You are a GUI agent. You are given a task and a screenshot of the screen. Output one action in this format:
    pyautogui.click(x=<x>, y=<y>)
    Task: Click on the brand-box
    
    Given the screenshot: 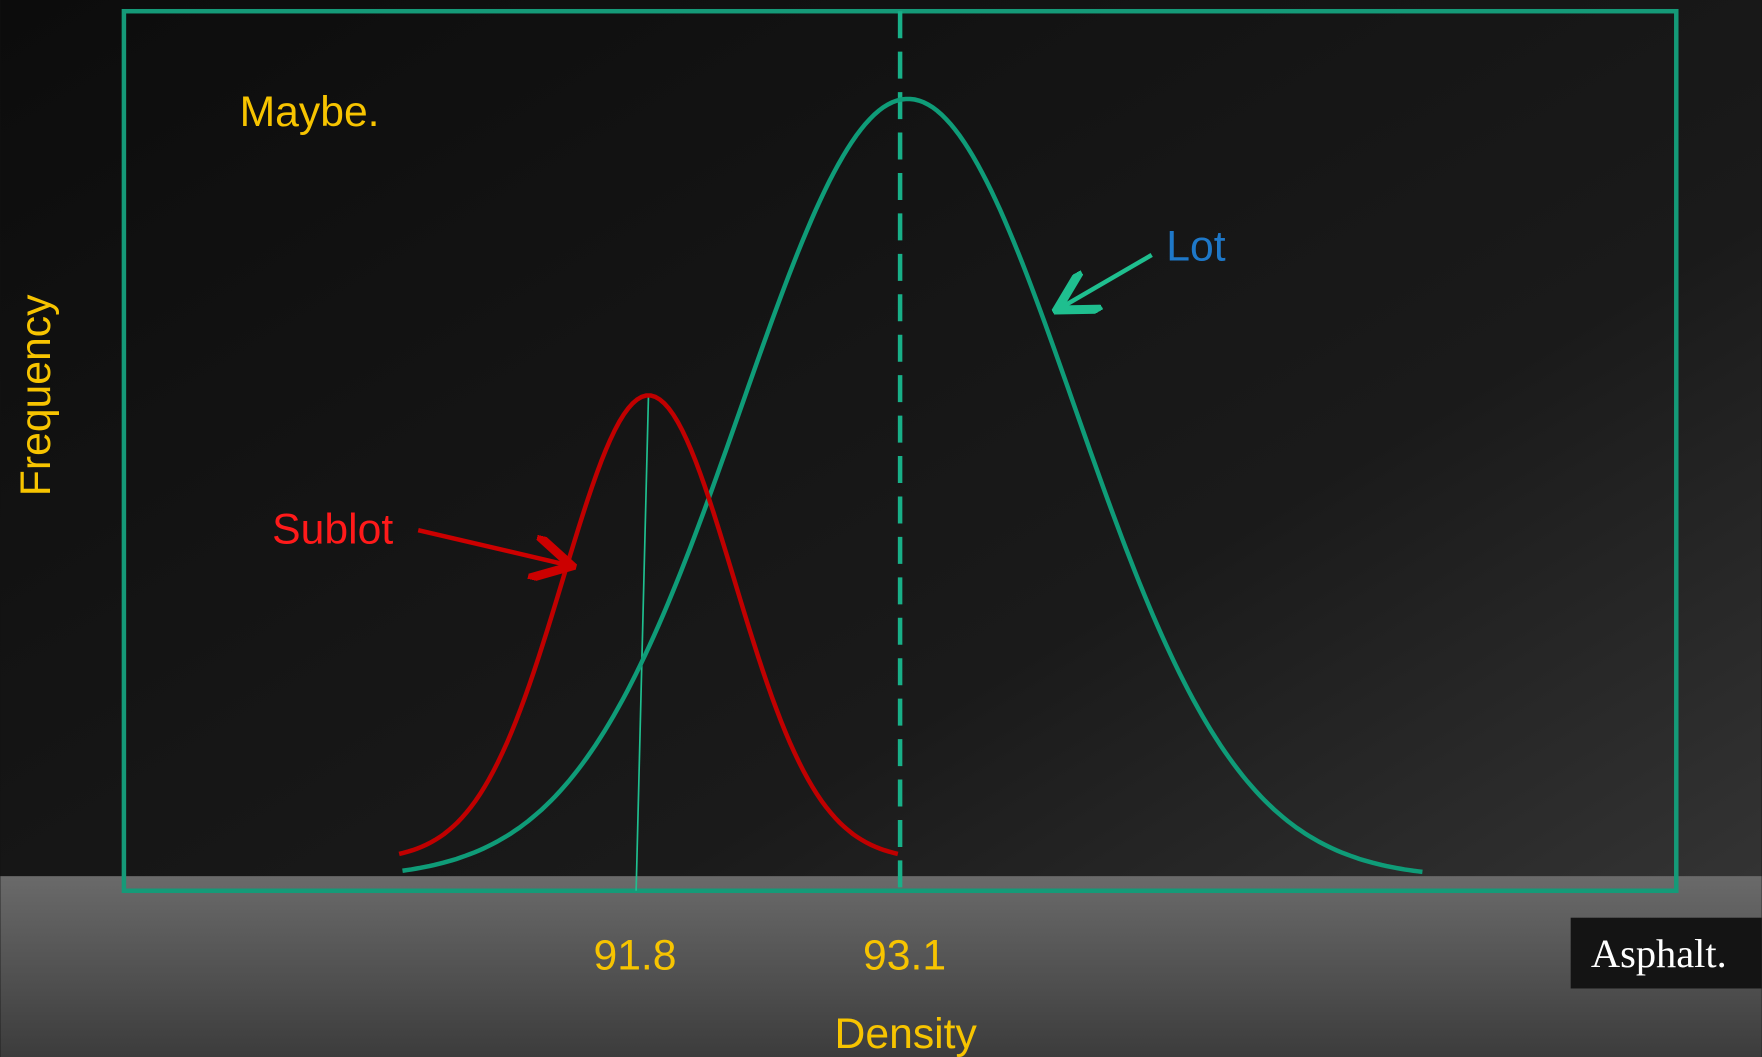 What is the action you would take?
    pyautogui.click(x=1666, y=953)
    